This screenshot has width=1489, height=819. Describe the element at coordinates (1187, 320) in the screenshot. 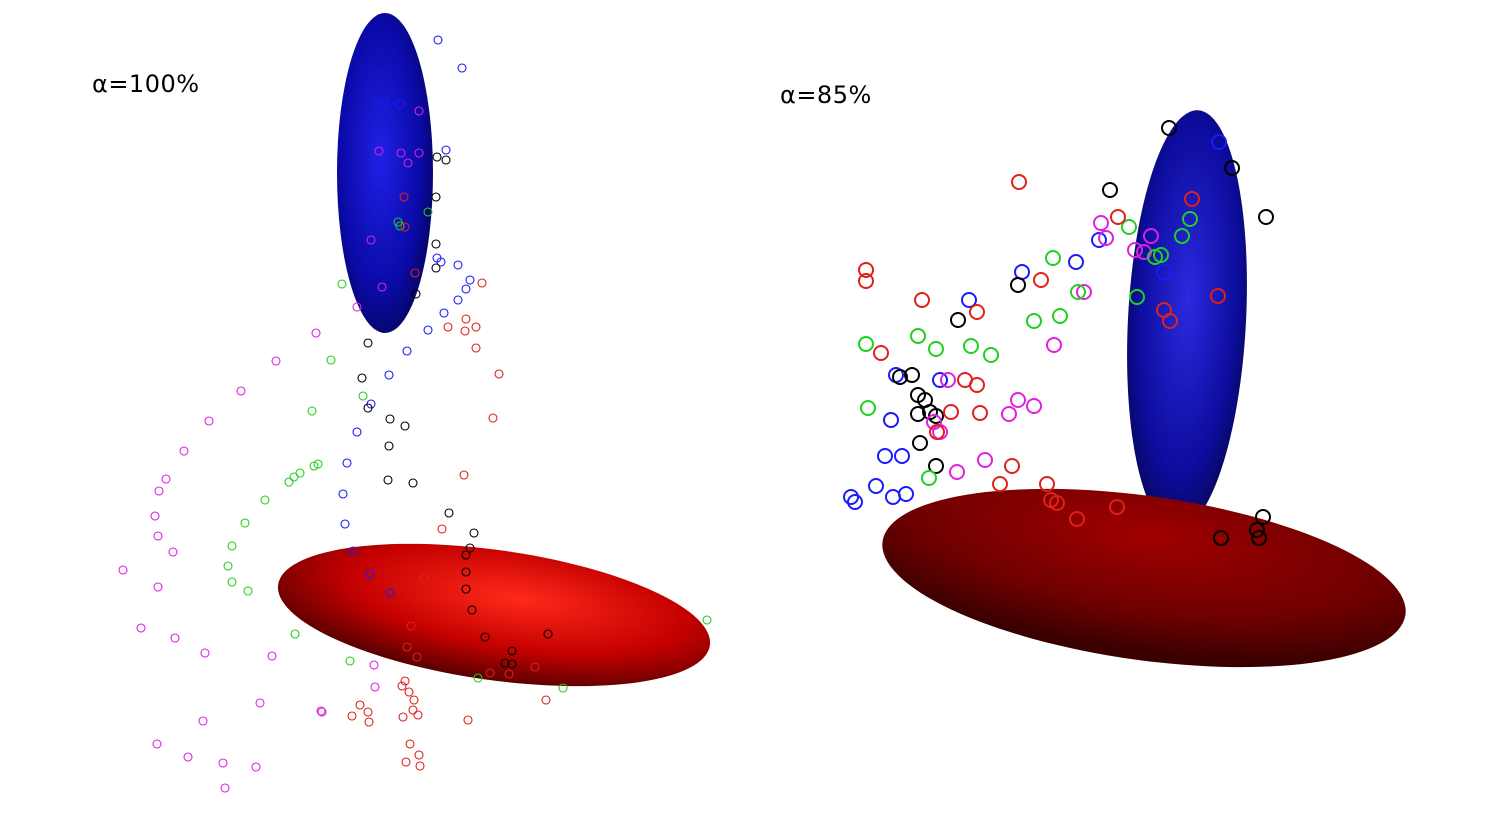

I see `blue-ellipsoid-right` at that location.